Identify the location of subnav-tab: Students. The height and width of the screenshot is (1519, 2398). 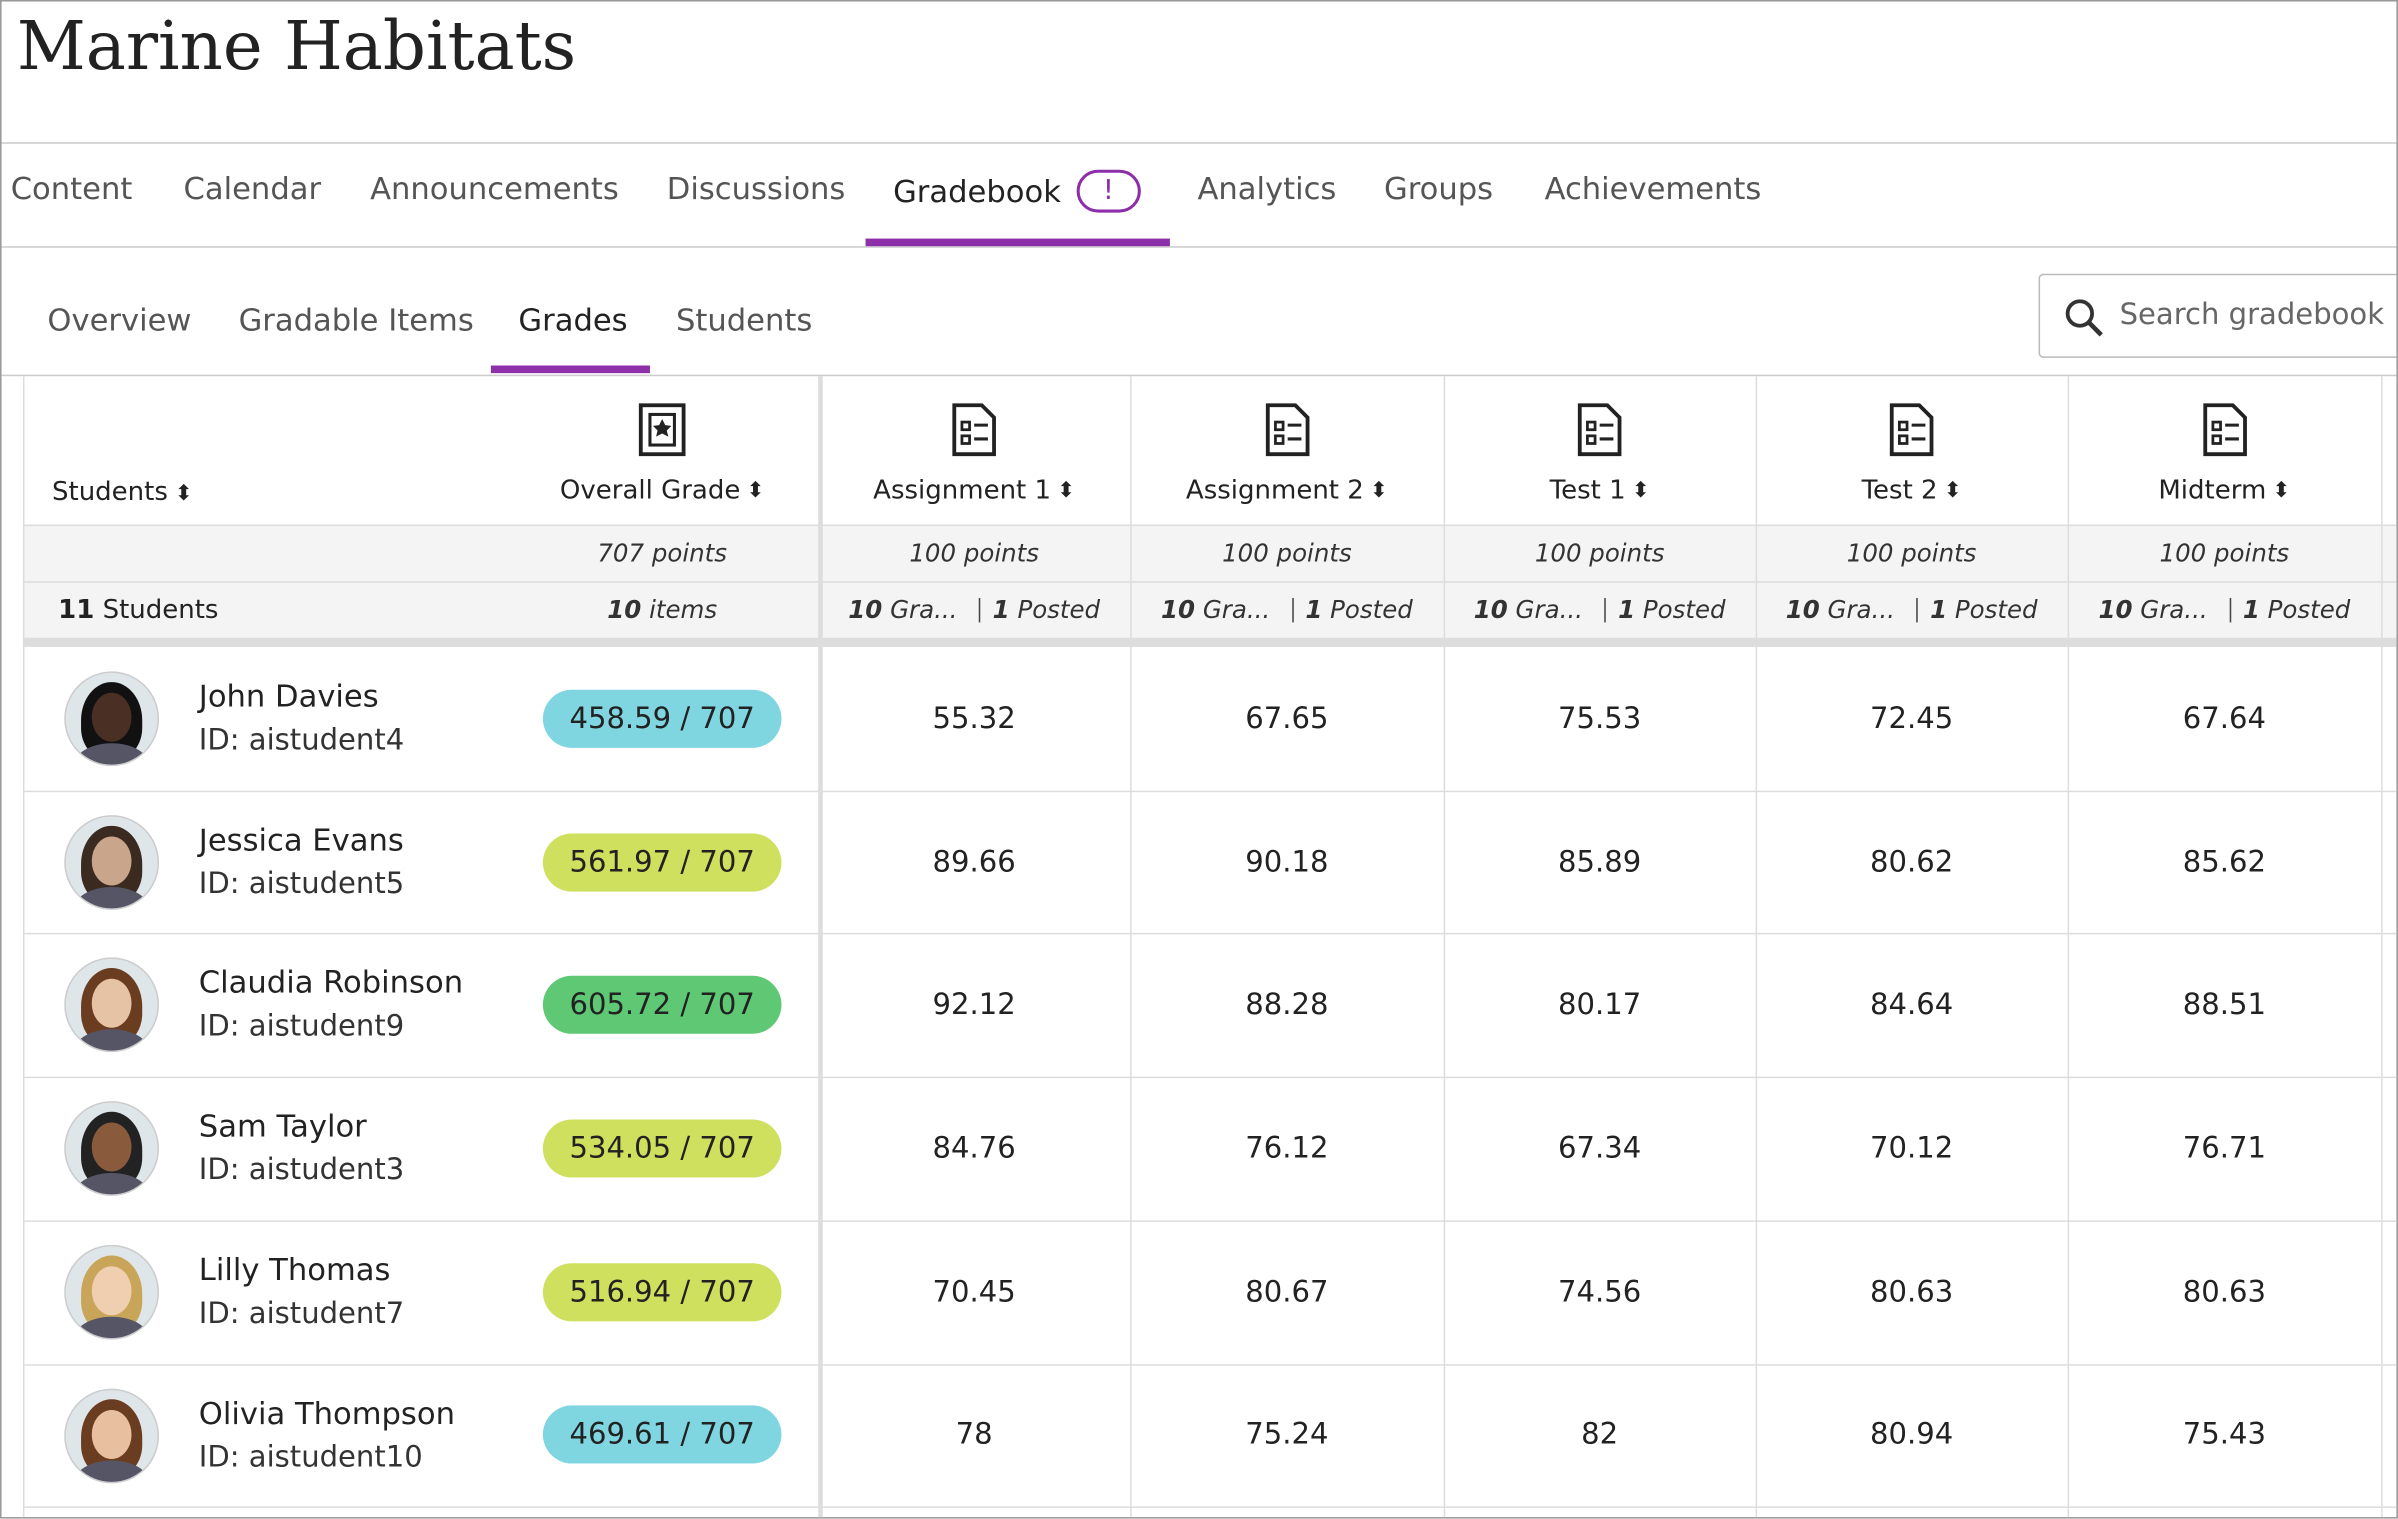
(744, 319).